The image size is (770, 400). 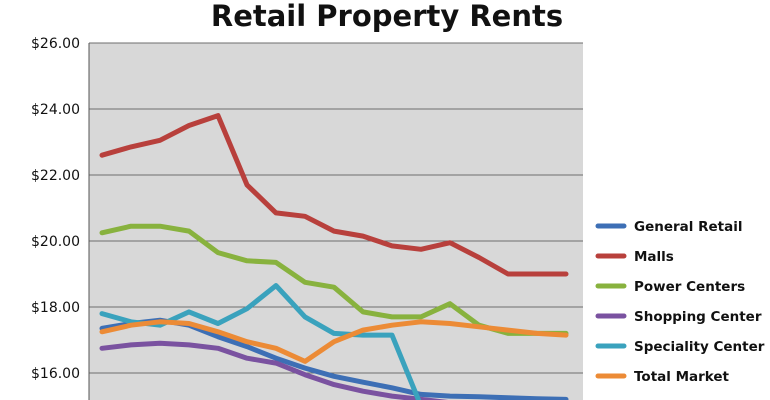 I want to click on y-tick-label: $22.00, so click(x=55, y=176).